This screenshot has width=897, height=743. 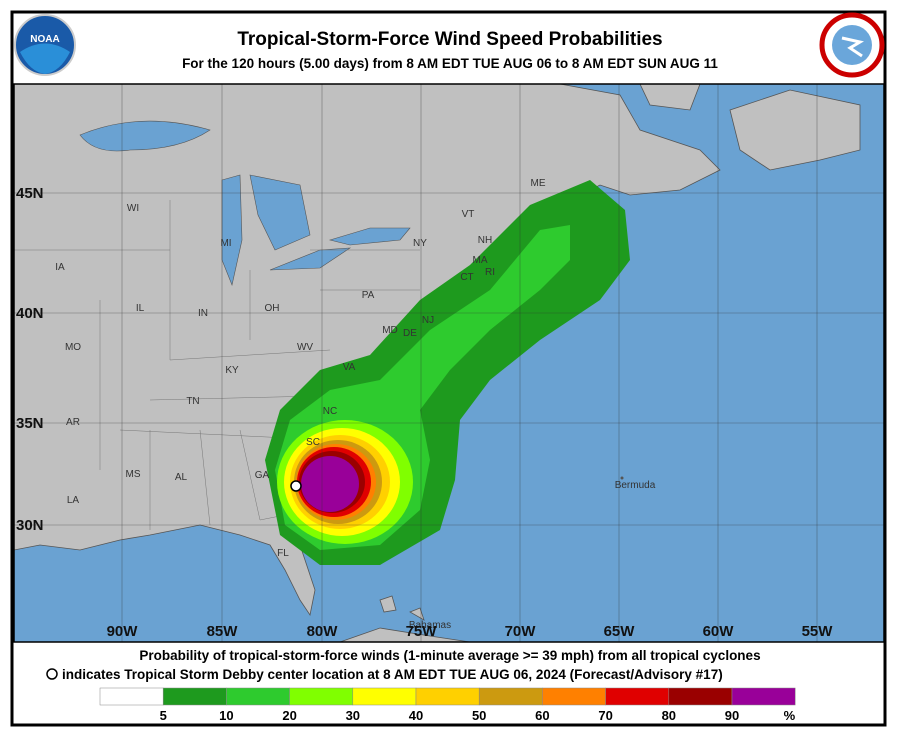 What do you see at coordinates (30, 359) in the screenshot?
I see `lat-labels: 45N 40N 35N 30N` at bounding box center [30, 359].